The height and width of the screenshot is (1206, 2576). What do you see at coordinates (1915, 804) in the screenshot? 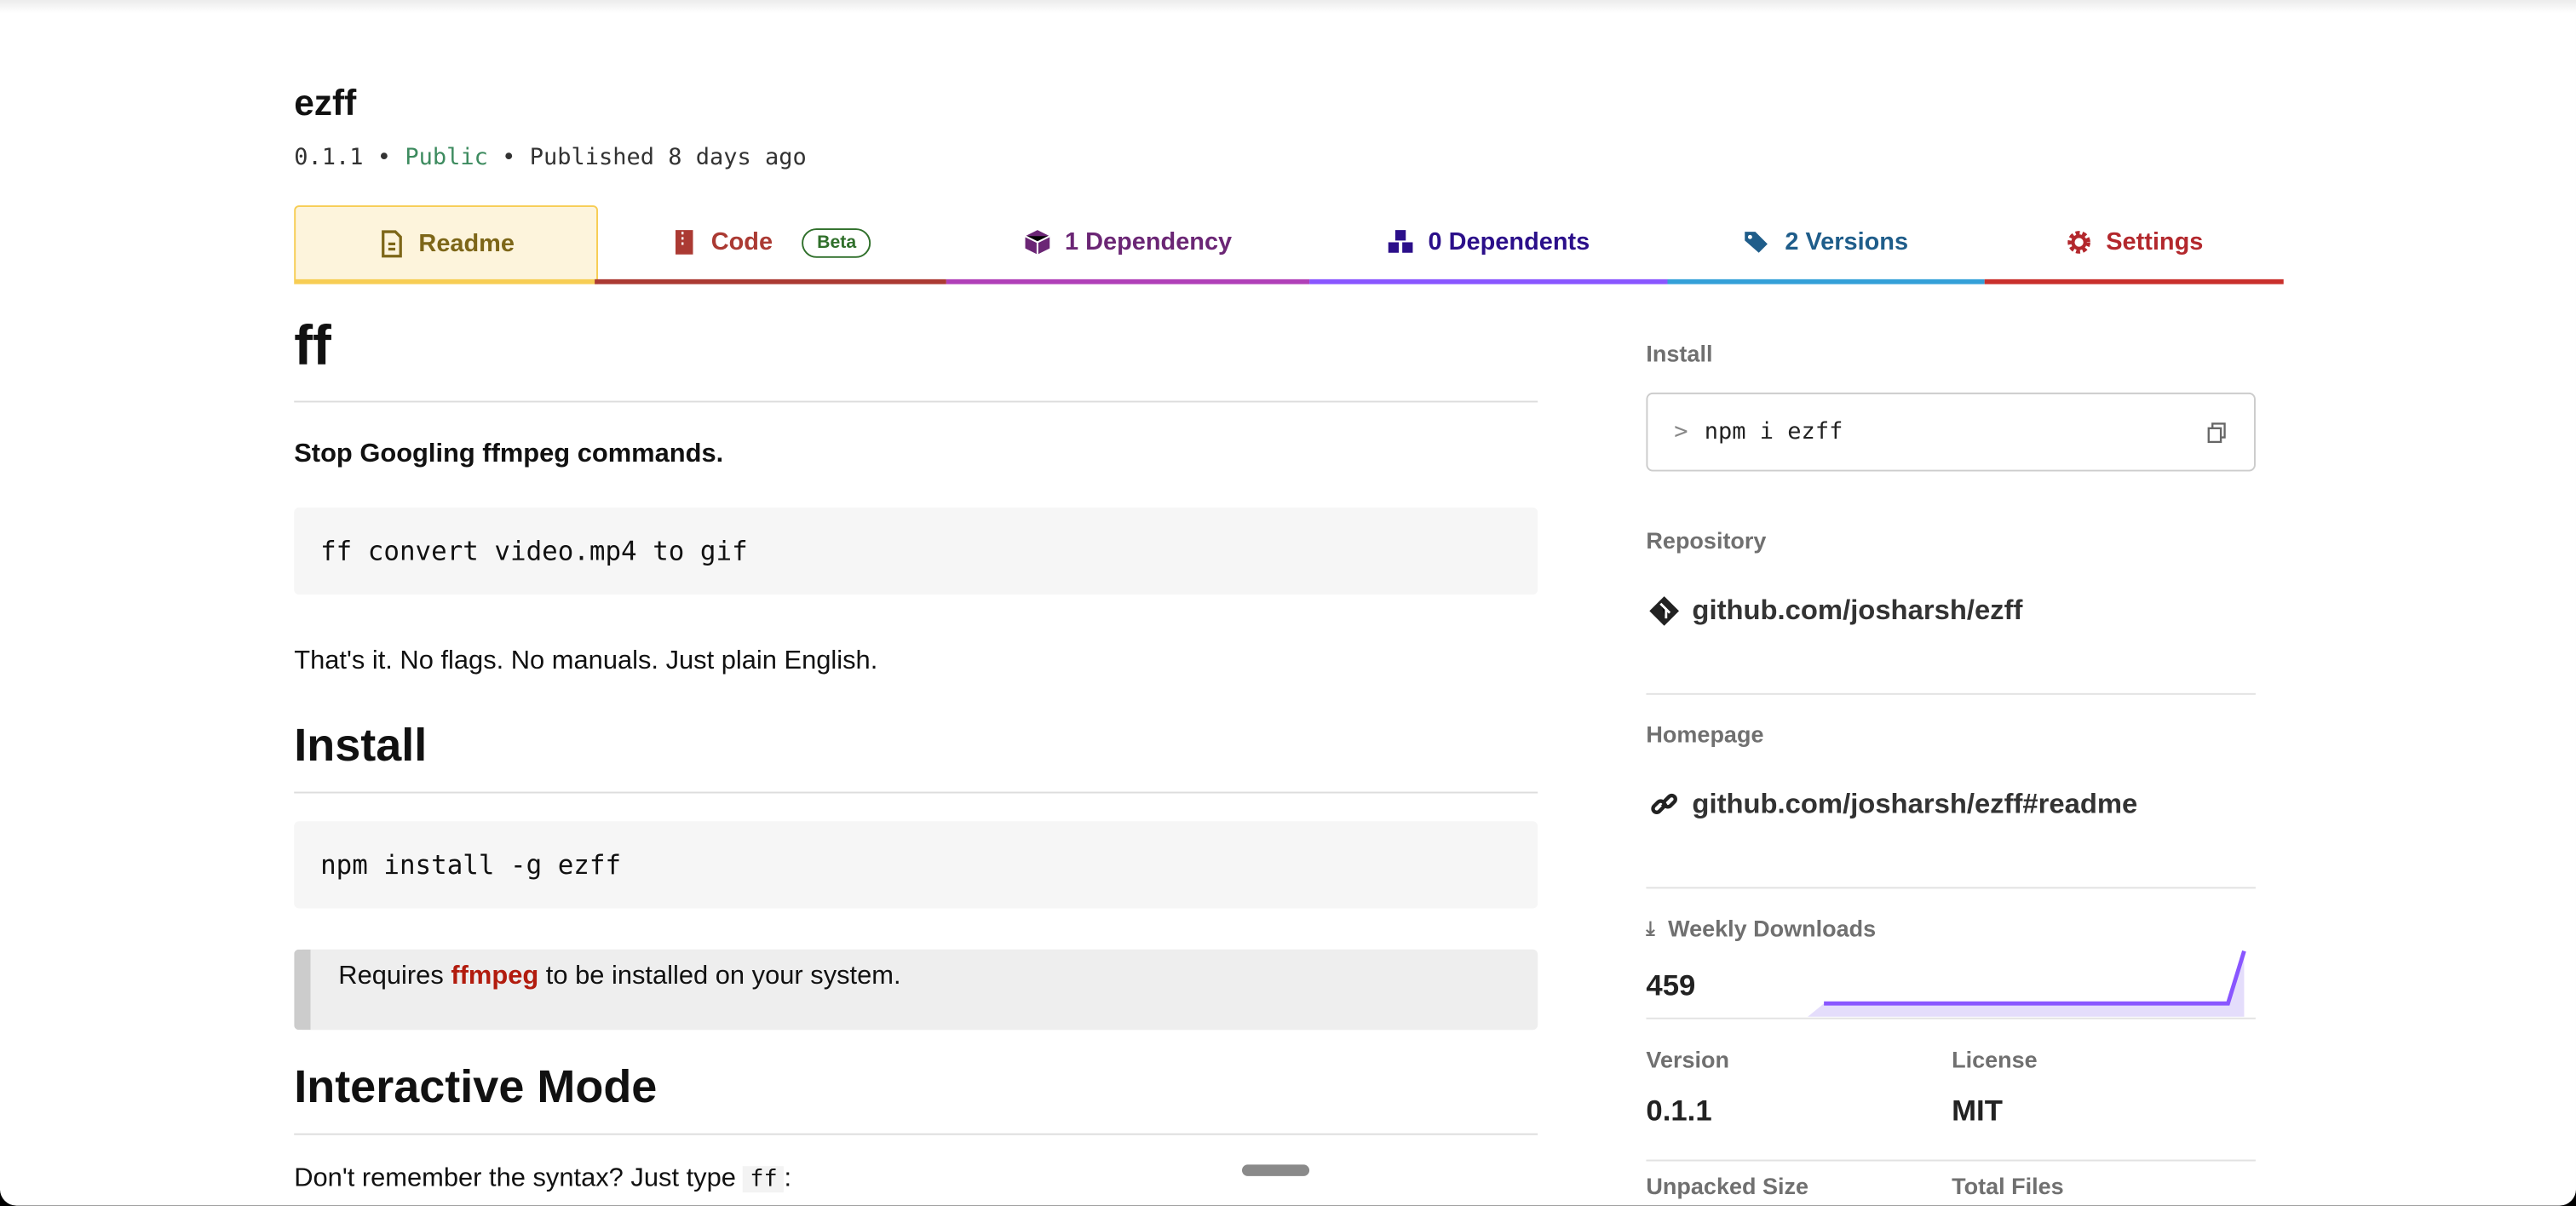
I see `homepage-url: github.com/josharsh/ezff#readme` at bounding box center [1915, 804].